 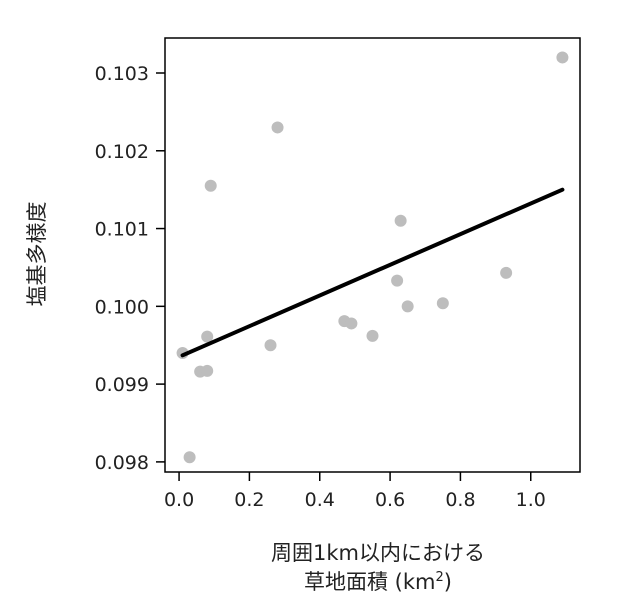 I want to click on y-tick-label: 0.098, so click(x=122, y=463).